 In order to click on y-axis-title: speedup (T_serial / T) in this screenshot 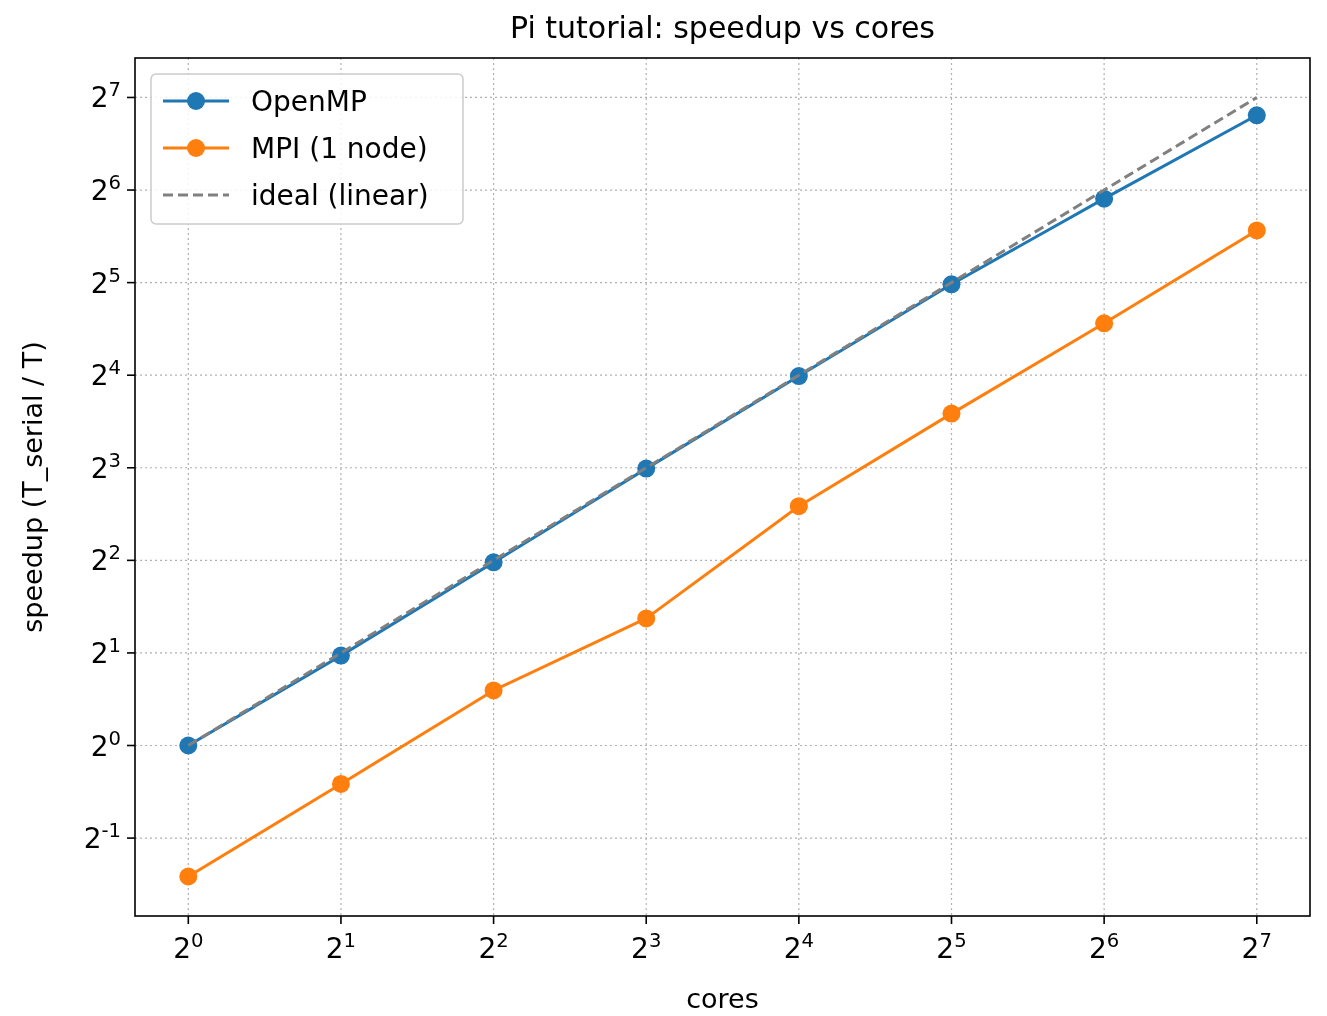, I will do `click(32, 487)`.